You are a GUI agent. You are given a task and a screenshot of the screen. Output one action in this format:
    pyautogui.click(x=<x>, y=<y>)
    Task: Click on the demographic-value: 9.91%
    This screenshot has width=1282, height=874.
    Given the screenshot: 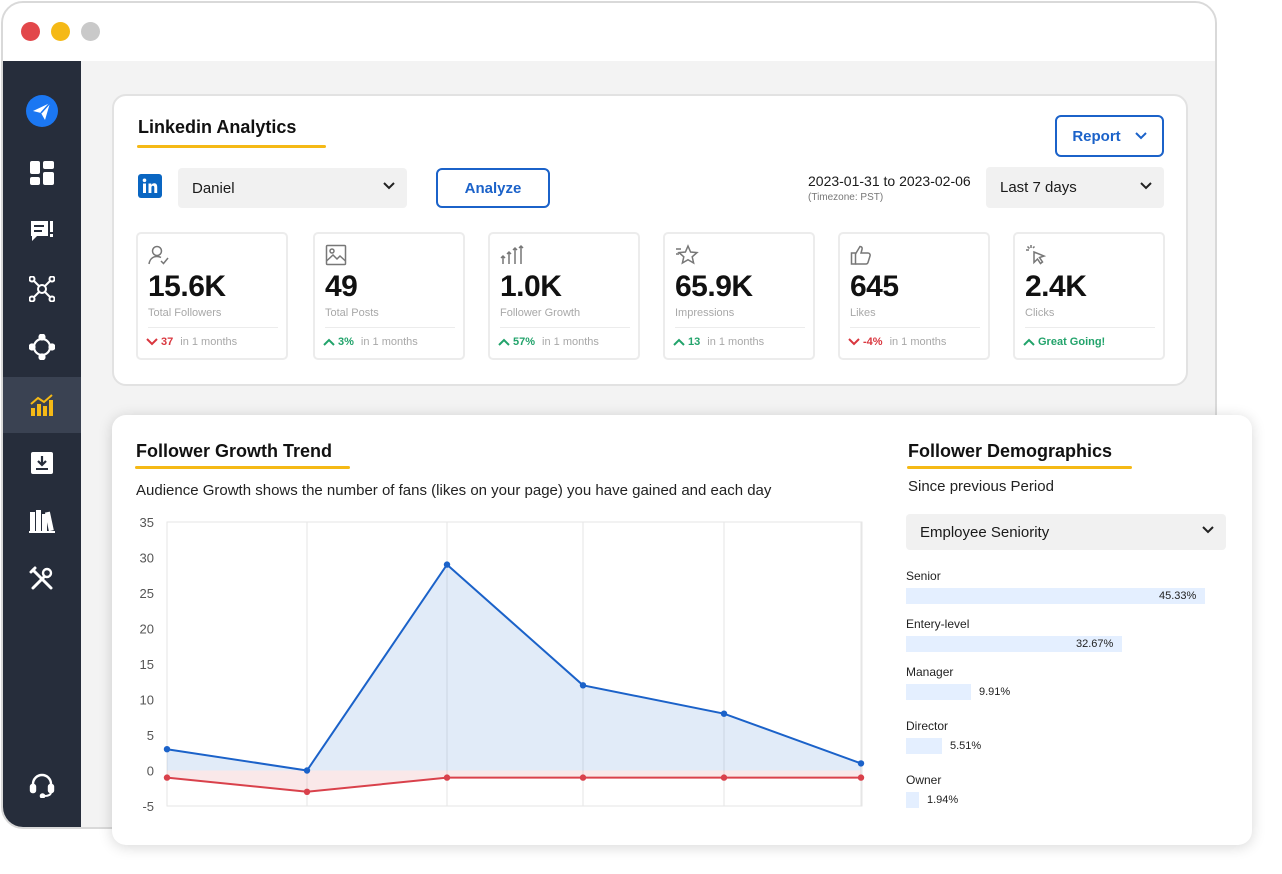 What is the action you would take?
    pyautogui.click(x=995, y=692)
    